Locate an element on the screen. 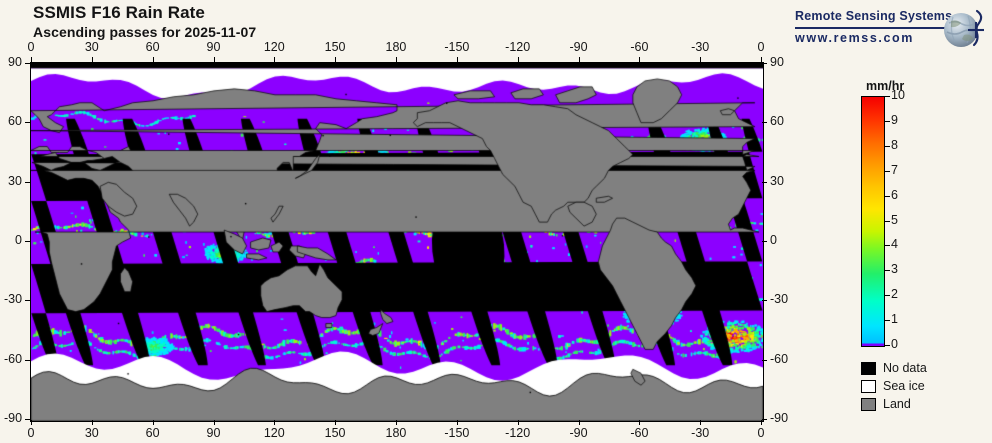 The image size is (992, 443). lat-label-right-1: 60 is located at coordinates (777, 121).